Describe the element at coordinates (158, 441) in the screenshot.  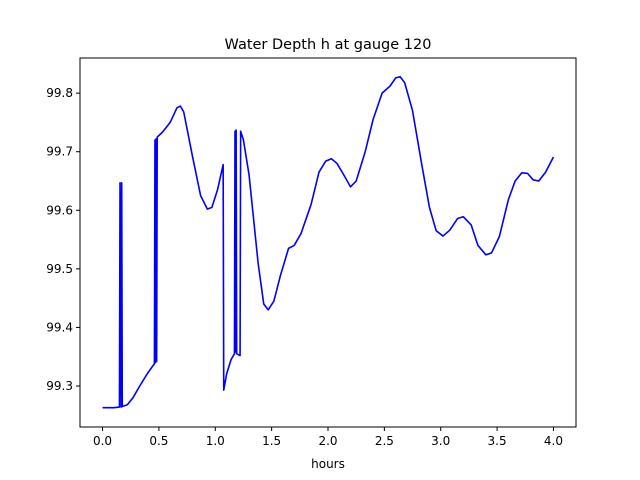
I see `x-tick-label: 0.5` at that location.